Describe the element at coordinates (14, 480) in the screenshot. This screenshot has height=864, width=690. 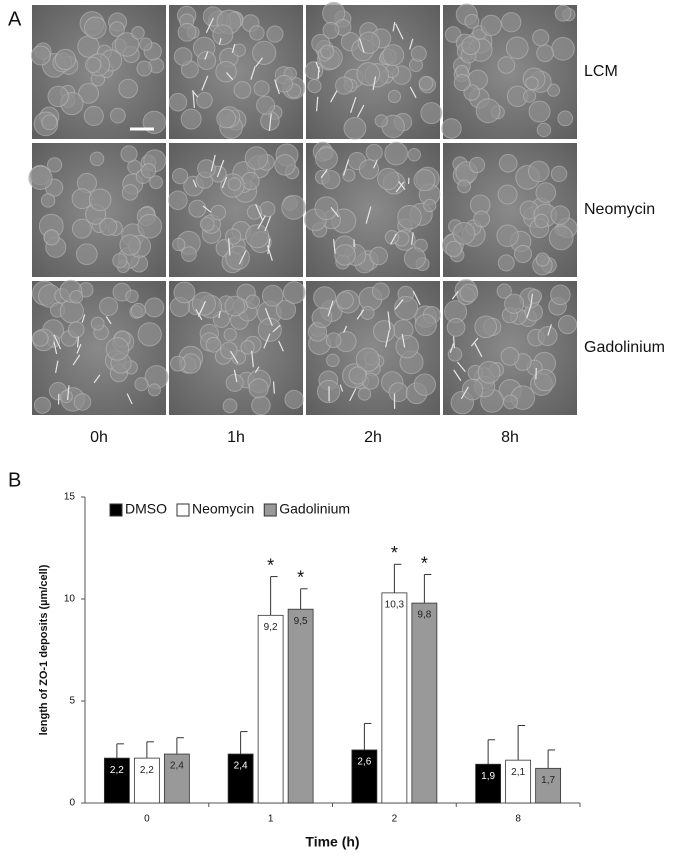
I see `panel-label: B` at that location.